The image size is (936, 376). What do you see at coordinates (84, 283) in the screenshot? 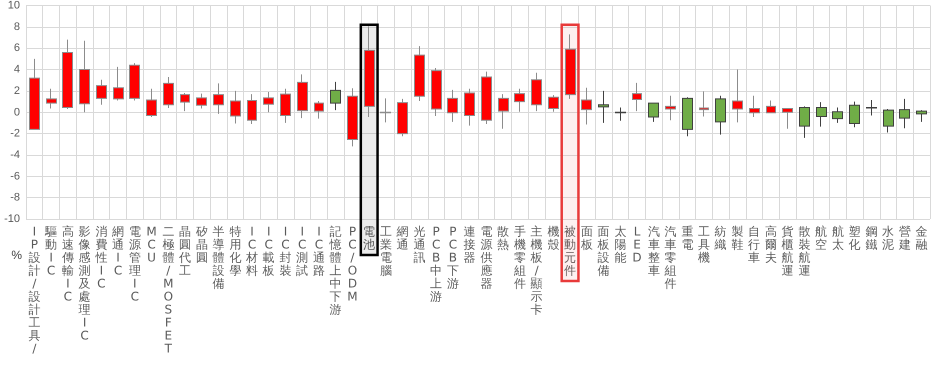
I see `category-label: 影像感測及處理IC` at bounding box center [84, 283].